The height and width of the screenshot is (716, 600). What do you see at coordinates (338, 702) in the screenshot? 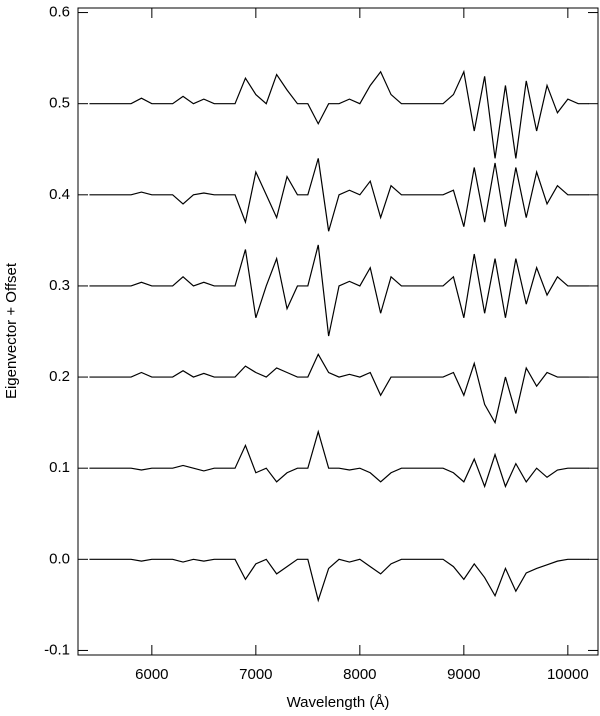
I see `x-axis-label: Wavelength (Å)` at bounding box center [338, 702].